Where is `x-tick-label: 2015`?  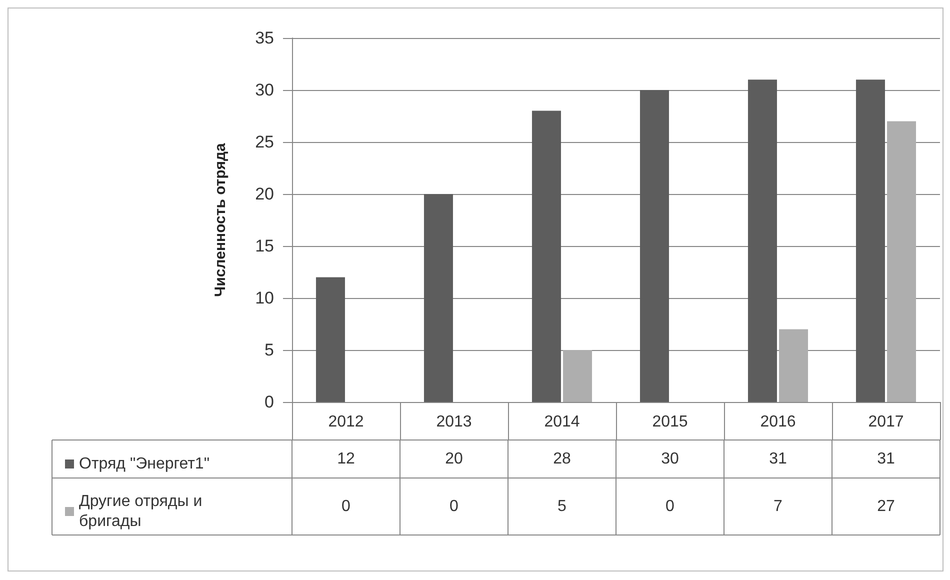 x-tick-label: 2015 is located at coordinates (670, 422).